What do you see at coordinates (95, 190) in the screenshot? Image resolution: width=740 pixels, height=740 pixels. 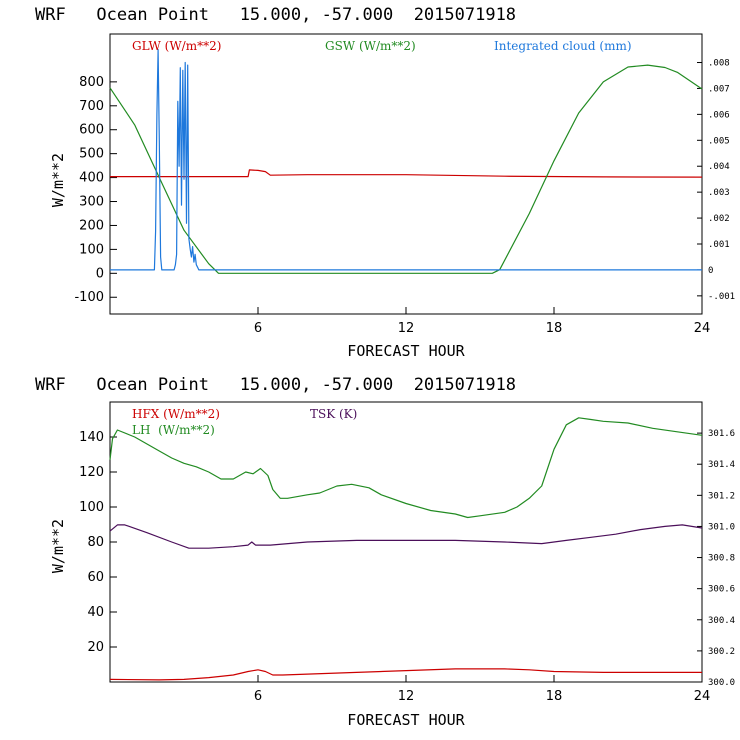 I see `panel-1-y-ticks: -100 0 100 200 300 400 500 600 700 800` at bounding box center [95, 190].